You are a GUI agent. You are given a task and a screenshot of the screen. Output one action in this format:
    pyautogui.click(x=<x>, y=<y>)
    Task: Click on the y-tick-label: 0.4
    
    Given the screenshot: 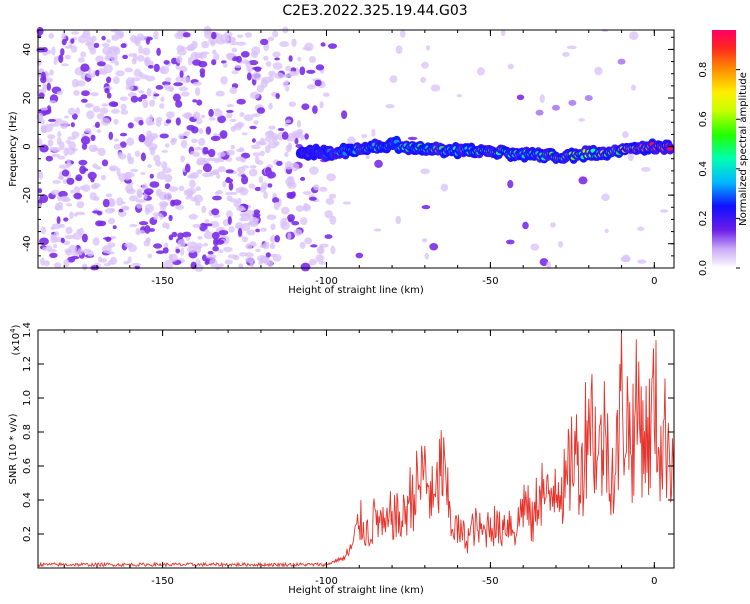 What is the action you would take?
    pyautogui.click(x=27, y=500)
    